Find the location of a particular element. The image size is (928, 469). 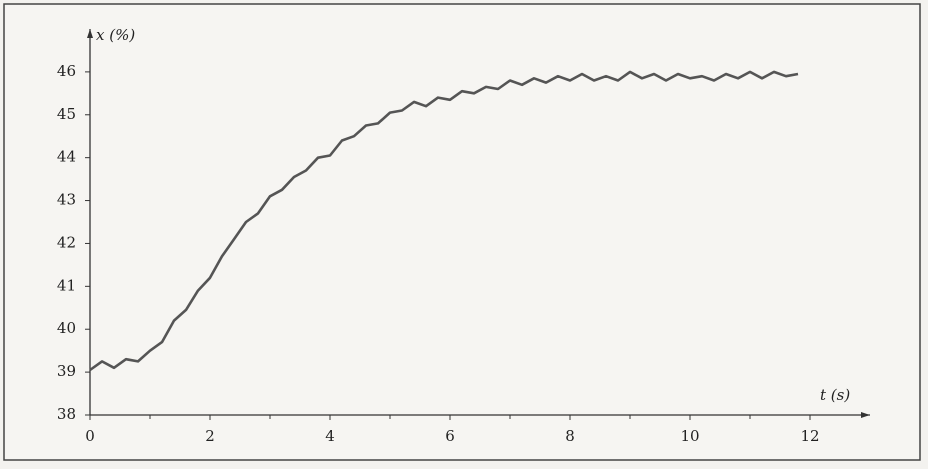

x-tick-label: 10 is located at coordinates (689, 436).